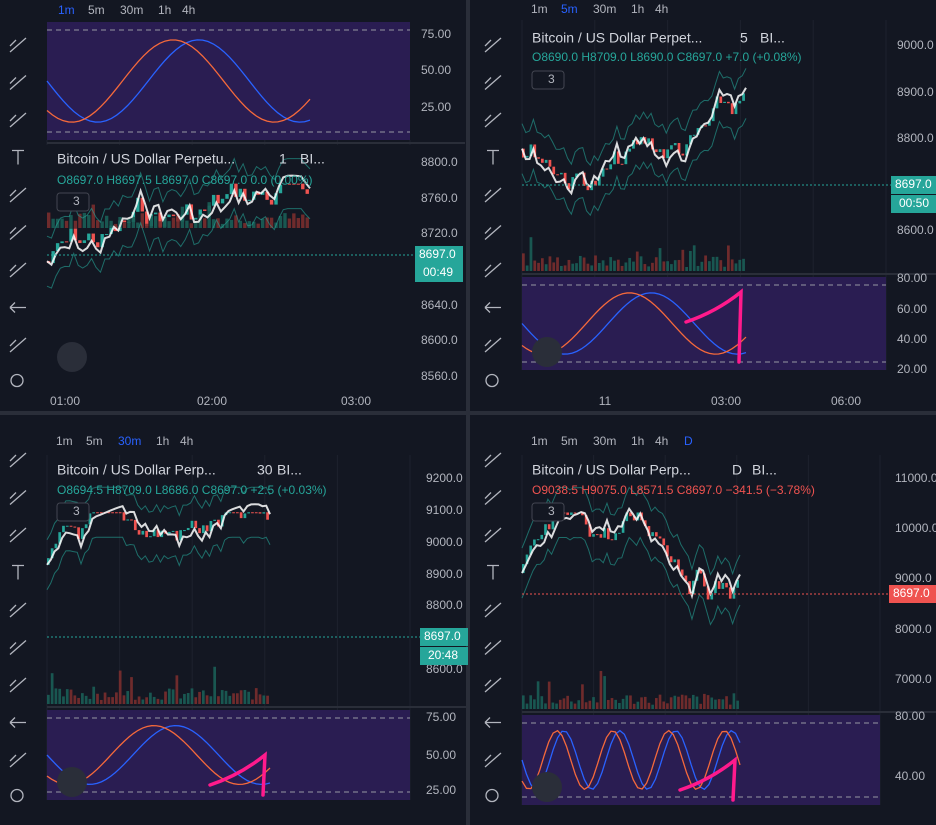 The image size is (936, 825). I want to click on timeframe-button: D, so click(688, 441).